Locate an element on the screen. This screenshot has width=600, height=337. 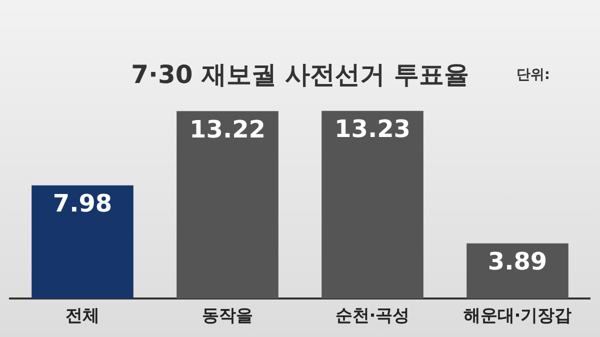
x-tick-label: 해운대·기장갑 is located at coordinates (517, 316).